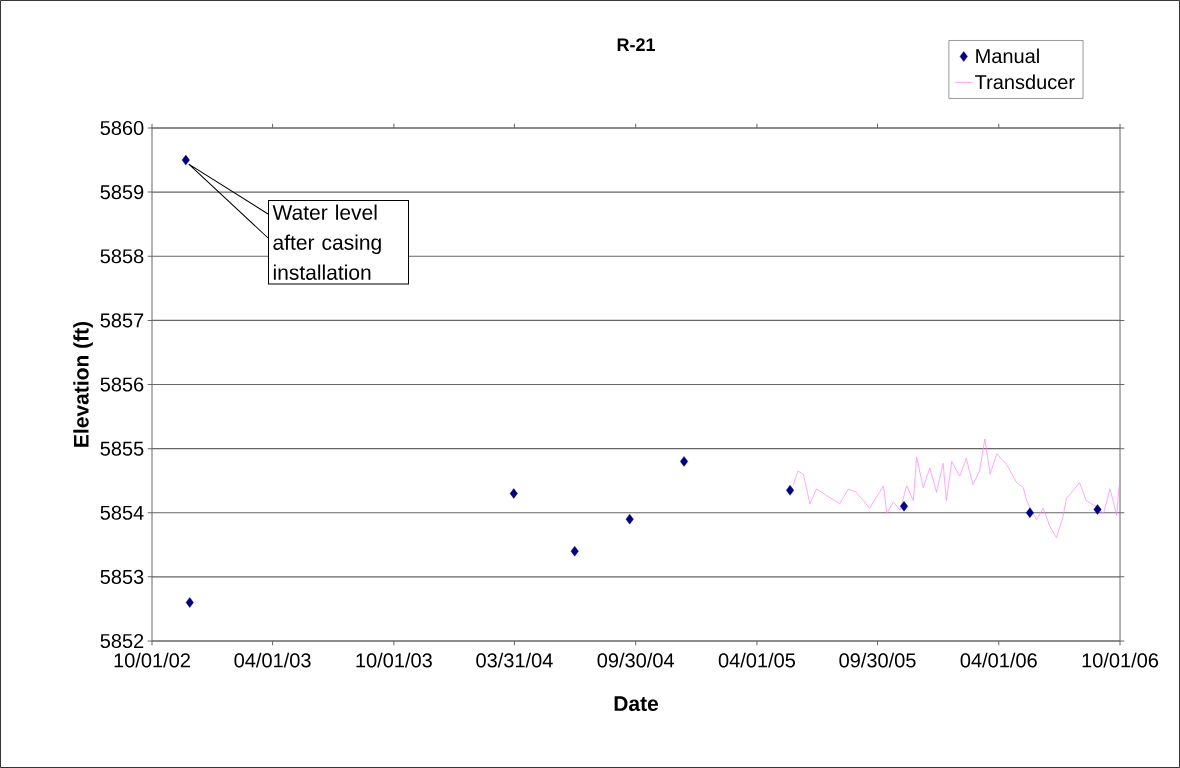 The height and width of the screenshot is (768, 1180). What do you see at coordinates (514, 660) in the screenshot?
I see `x-tick-label: 03/31/04` at bounding box center [514, 660].